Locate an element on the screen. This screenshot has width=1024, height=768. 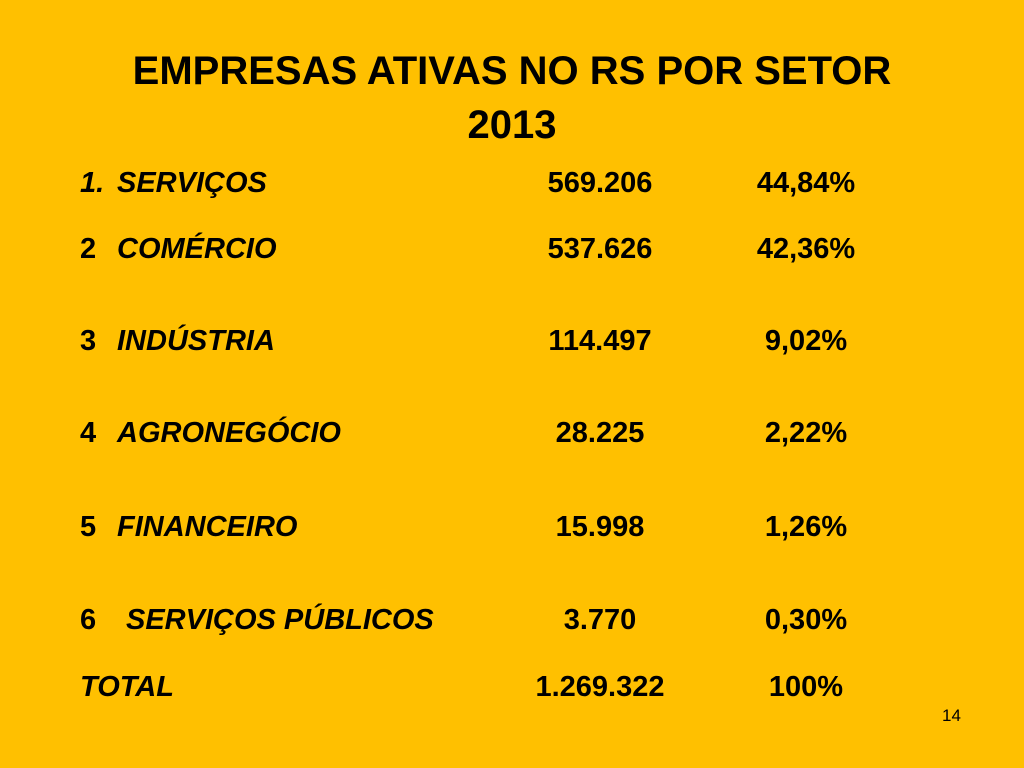
company-count: 28.225 is located at coordinates (600, 433).